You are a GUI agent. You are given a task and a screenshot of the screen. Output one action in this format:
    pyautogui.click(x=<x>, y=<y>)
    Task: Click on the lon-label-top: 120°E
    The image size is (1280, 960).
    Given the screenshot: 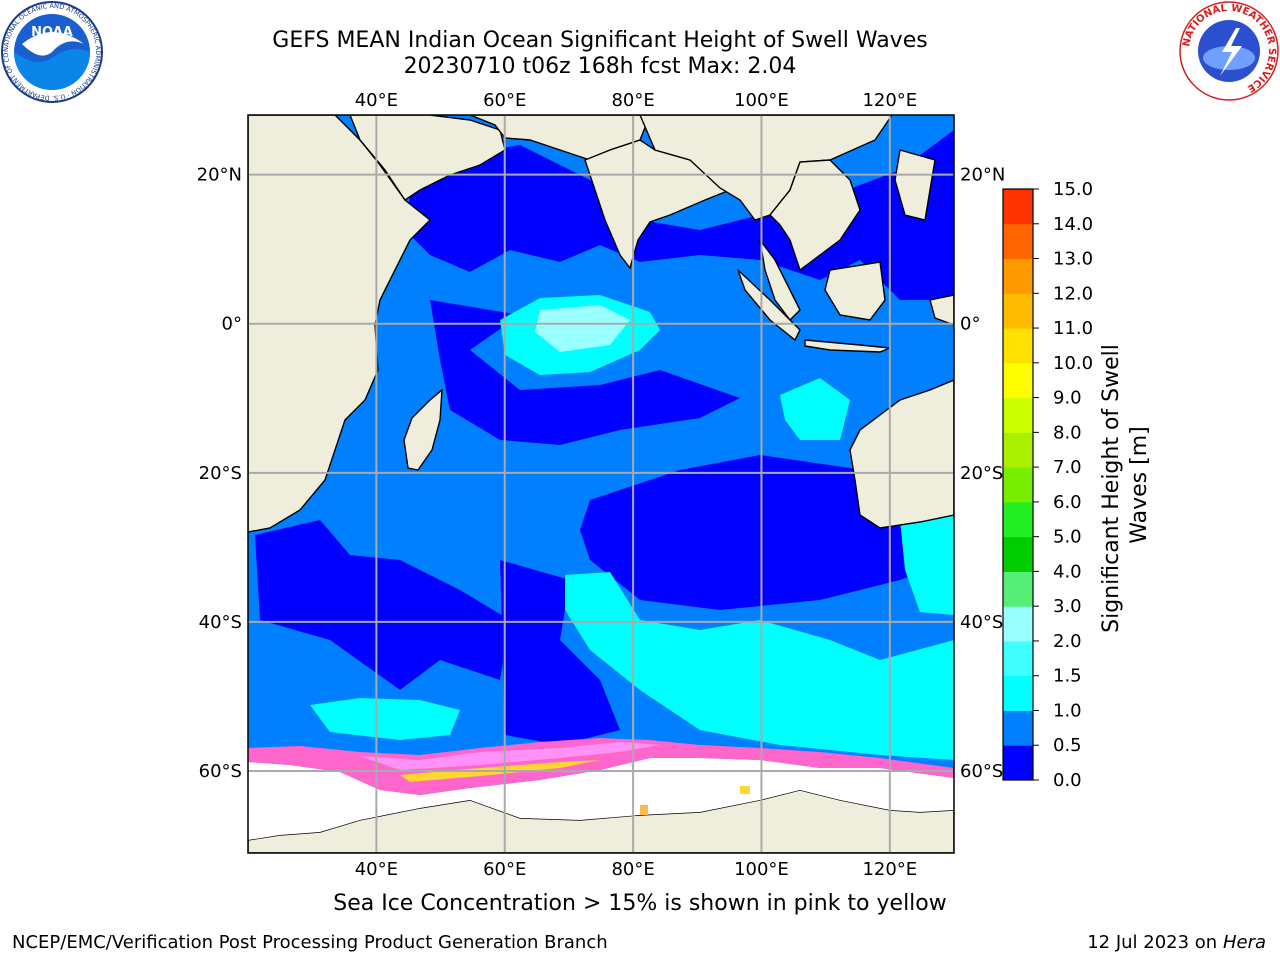 What is the action you would take?
    pyautogui.click(x=889, y=100)
    